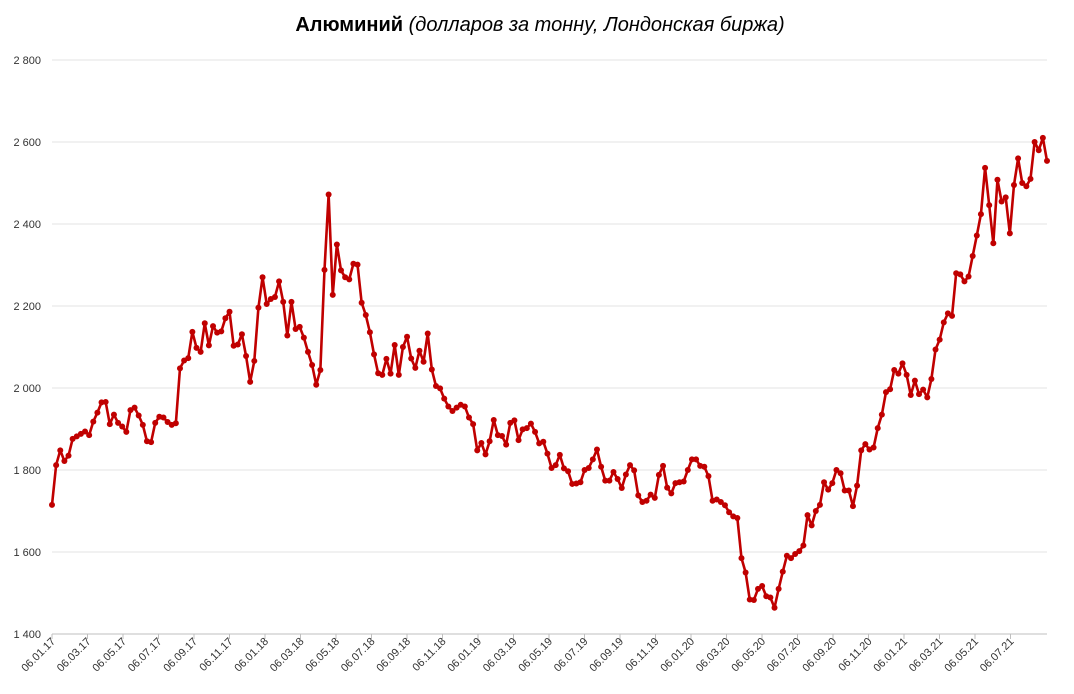  I want to click on y-tick-label: 1 600, so click(27, 553).